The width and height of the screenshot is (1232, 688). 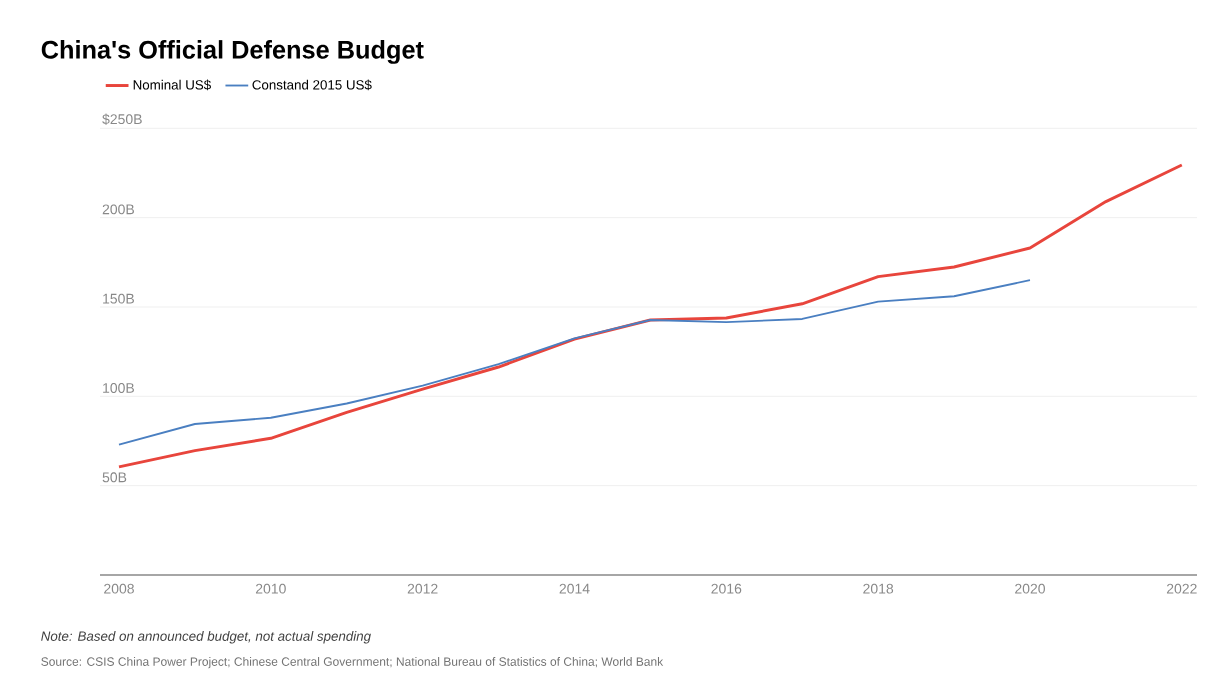 What do you see at coordinates (114, 477) in the screenshot?
I see `y-tick-label: 50B` at bounding box center [114, 477].